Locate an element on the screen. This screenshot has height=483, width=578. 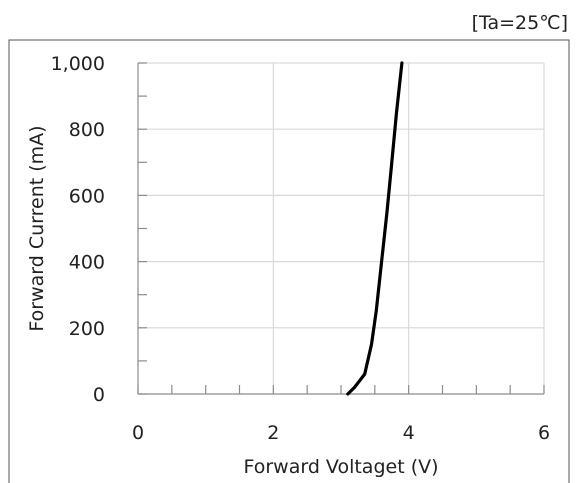
x-tick-label: 2 is located at coordinates (273, 433).